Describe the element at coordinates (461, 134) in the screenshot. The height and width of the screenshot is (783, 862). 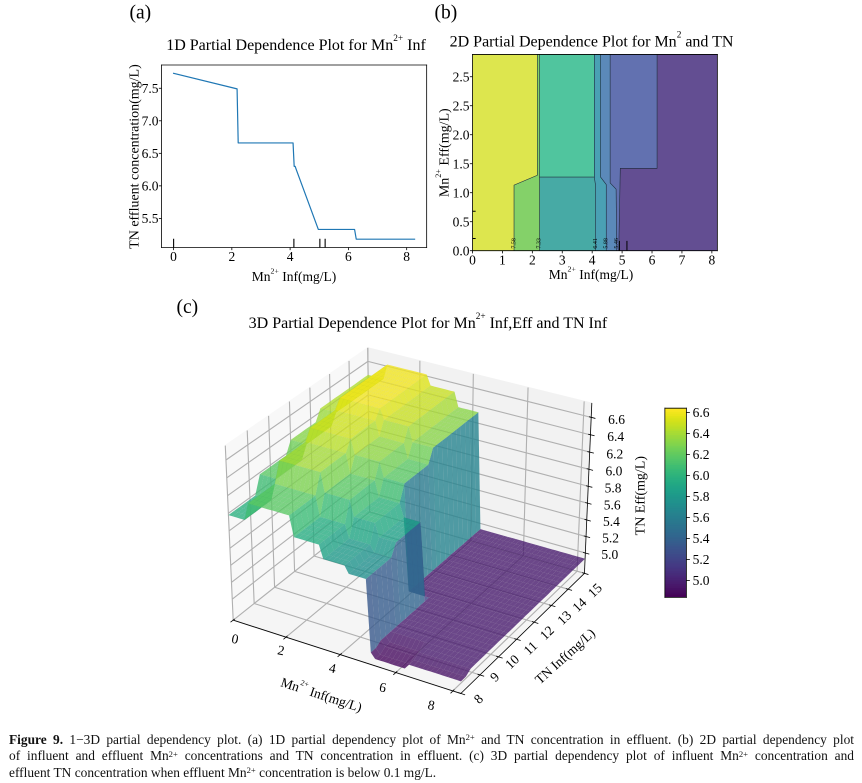
I see `svg-text: 2.0` at that location.